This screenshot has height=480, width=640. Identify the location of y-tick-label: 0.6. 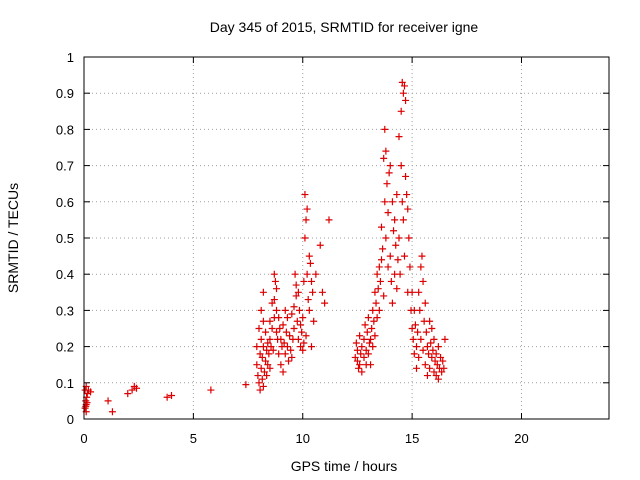
(65, 202).